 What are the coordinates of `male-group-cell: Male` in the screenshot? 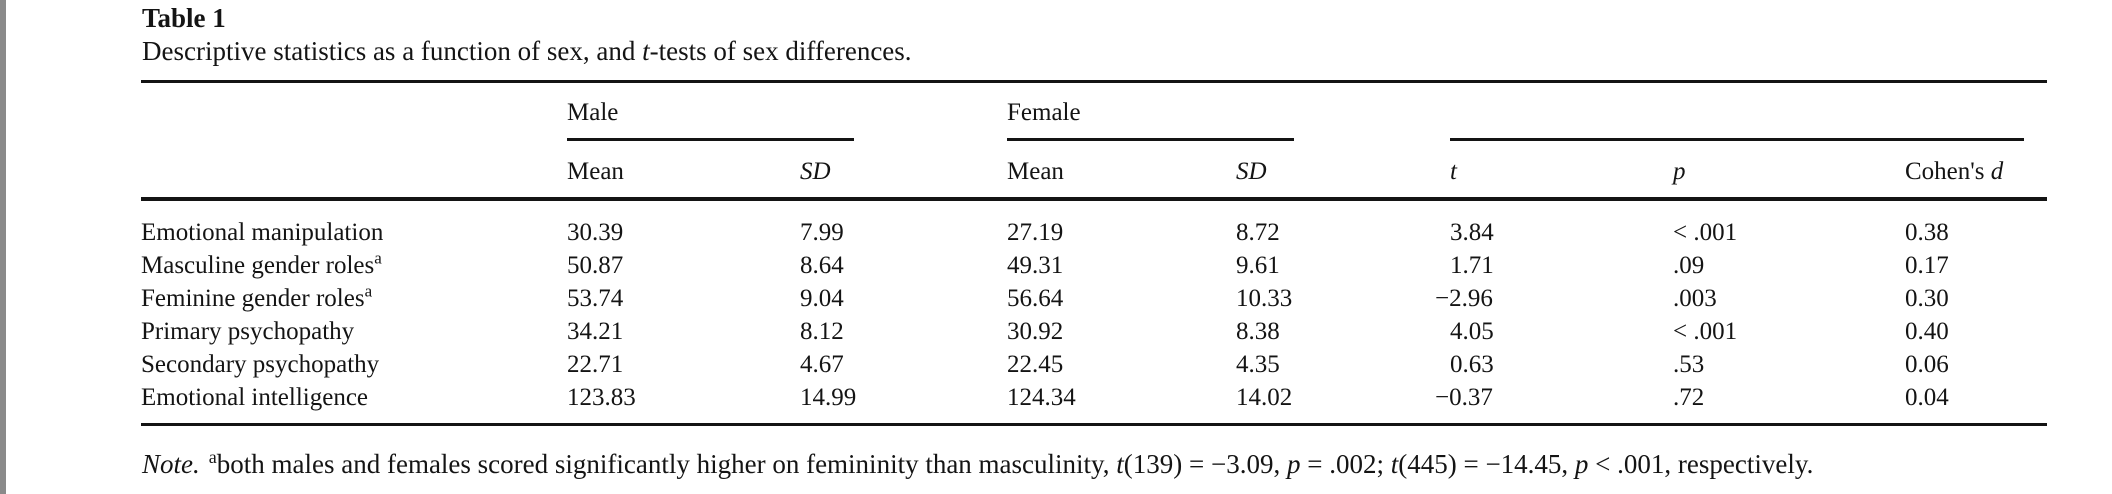 It's located at (787, 111).